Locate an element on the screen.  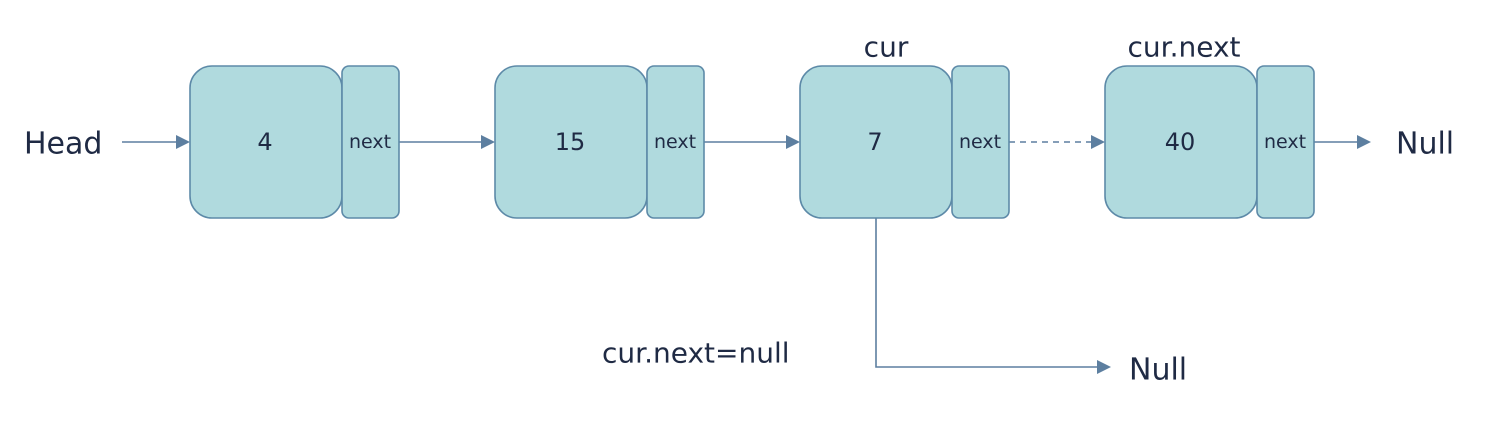
node-3-value: 7 is located at coordinates (874, 142).